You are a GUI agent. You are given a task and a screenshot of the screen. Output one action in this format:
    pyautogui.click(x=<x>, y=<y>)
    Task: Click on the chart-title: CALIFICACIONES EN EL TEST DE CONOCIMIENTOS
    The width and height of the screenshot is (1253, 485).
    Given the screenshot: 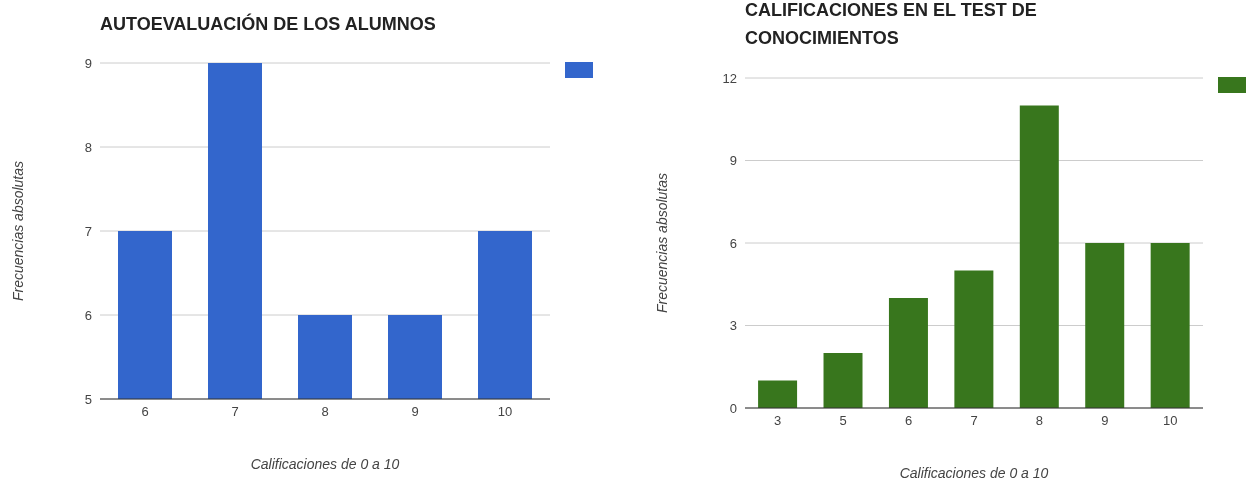 What is the action you would take?
    pyautogui.click(x=891, y=25)
    